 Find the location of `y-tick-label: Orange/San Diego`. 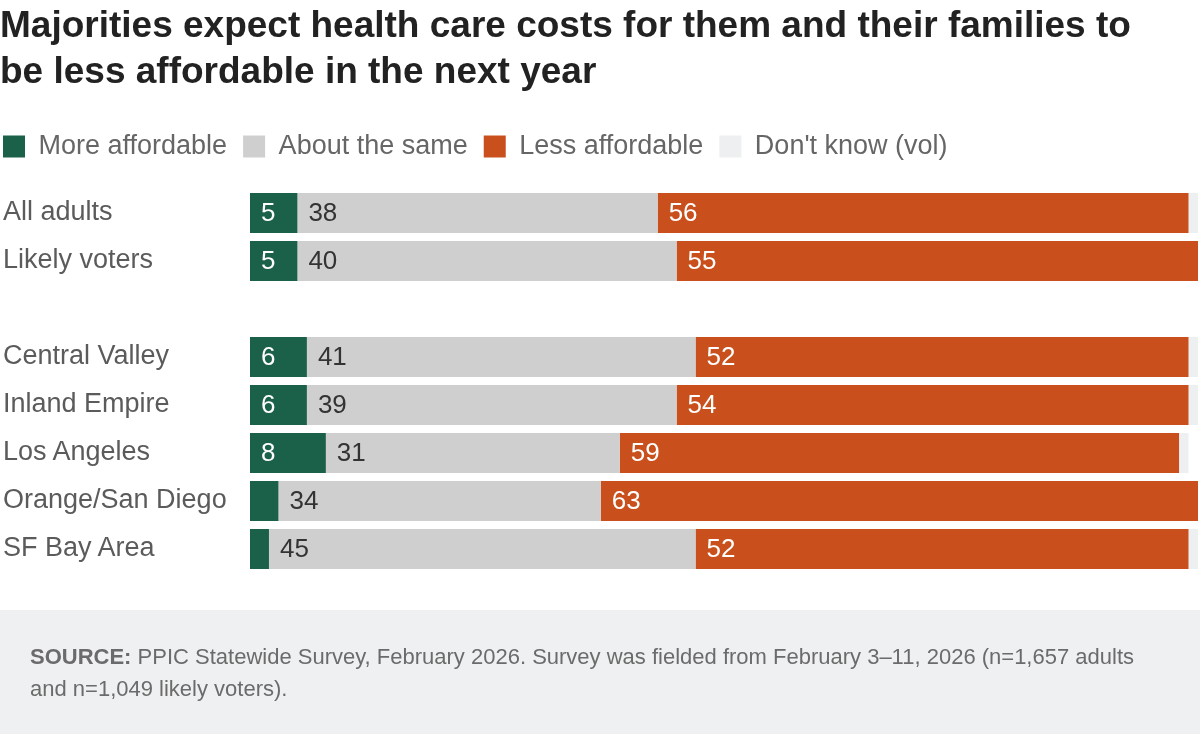

y-tick-label: Orange/San Diego is located at coordinates (115, 499).